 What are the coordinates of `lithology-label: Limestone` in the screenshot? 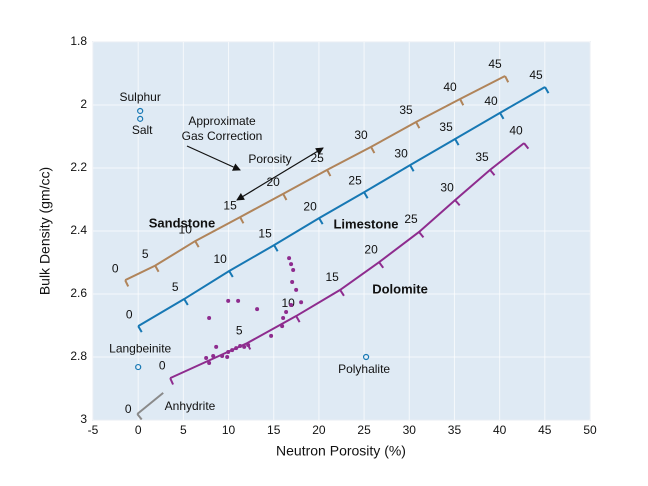 It's located at (365, 223).